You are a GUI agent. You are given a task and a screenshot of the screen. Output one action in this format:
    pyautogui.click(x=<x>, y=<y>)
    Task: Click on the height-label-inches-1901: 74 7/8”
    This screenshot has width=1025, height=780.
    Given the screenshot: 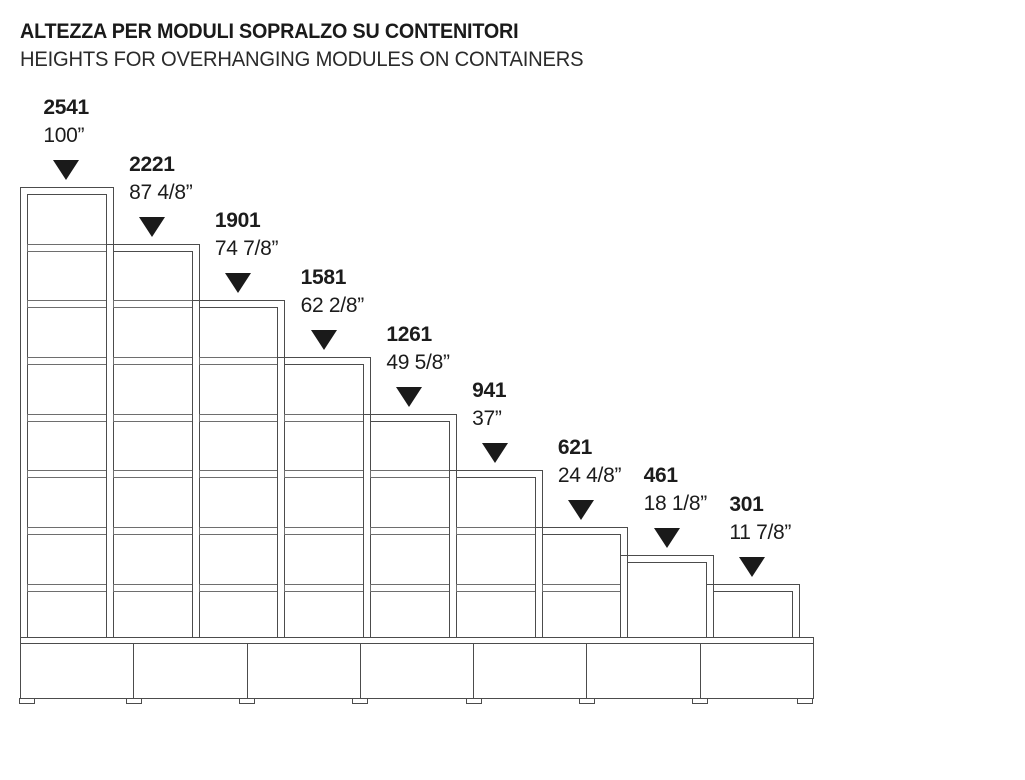 What is the action you would take?
    pyautogui.click(x=246, y=249)
    